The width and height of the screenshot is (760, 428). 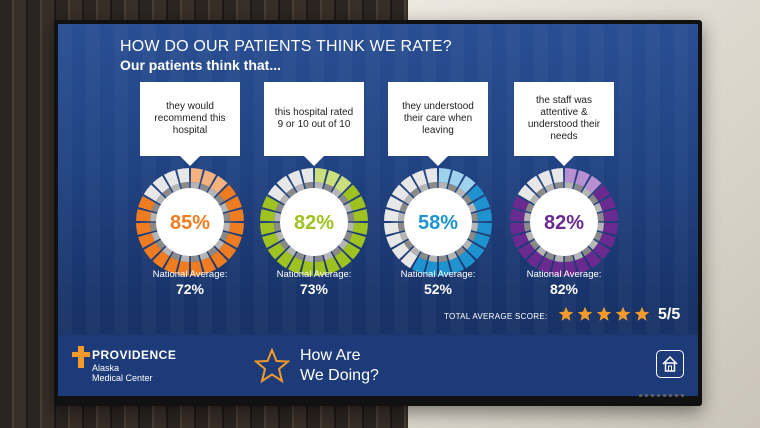 What do you see at coordinates (661, 395) in the screenshot?
I see `tv-indicator-lights` at bounding box center [661, 395].